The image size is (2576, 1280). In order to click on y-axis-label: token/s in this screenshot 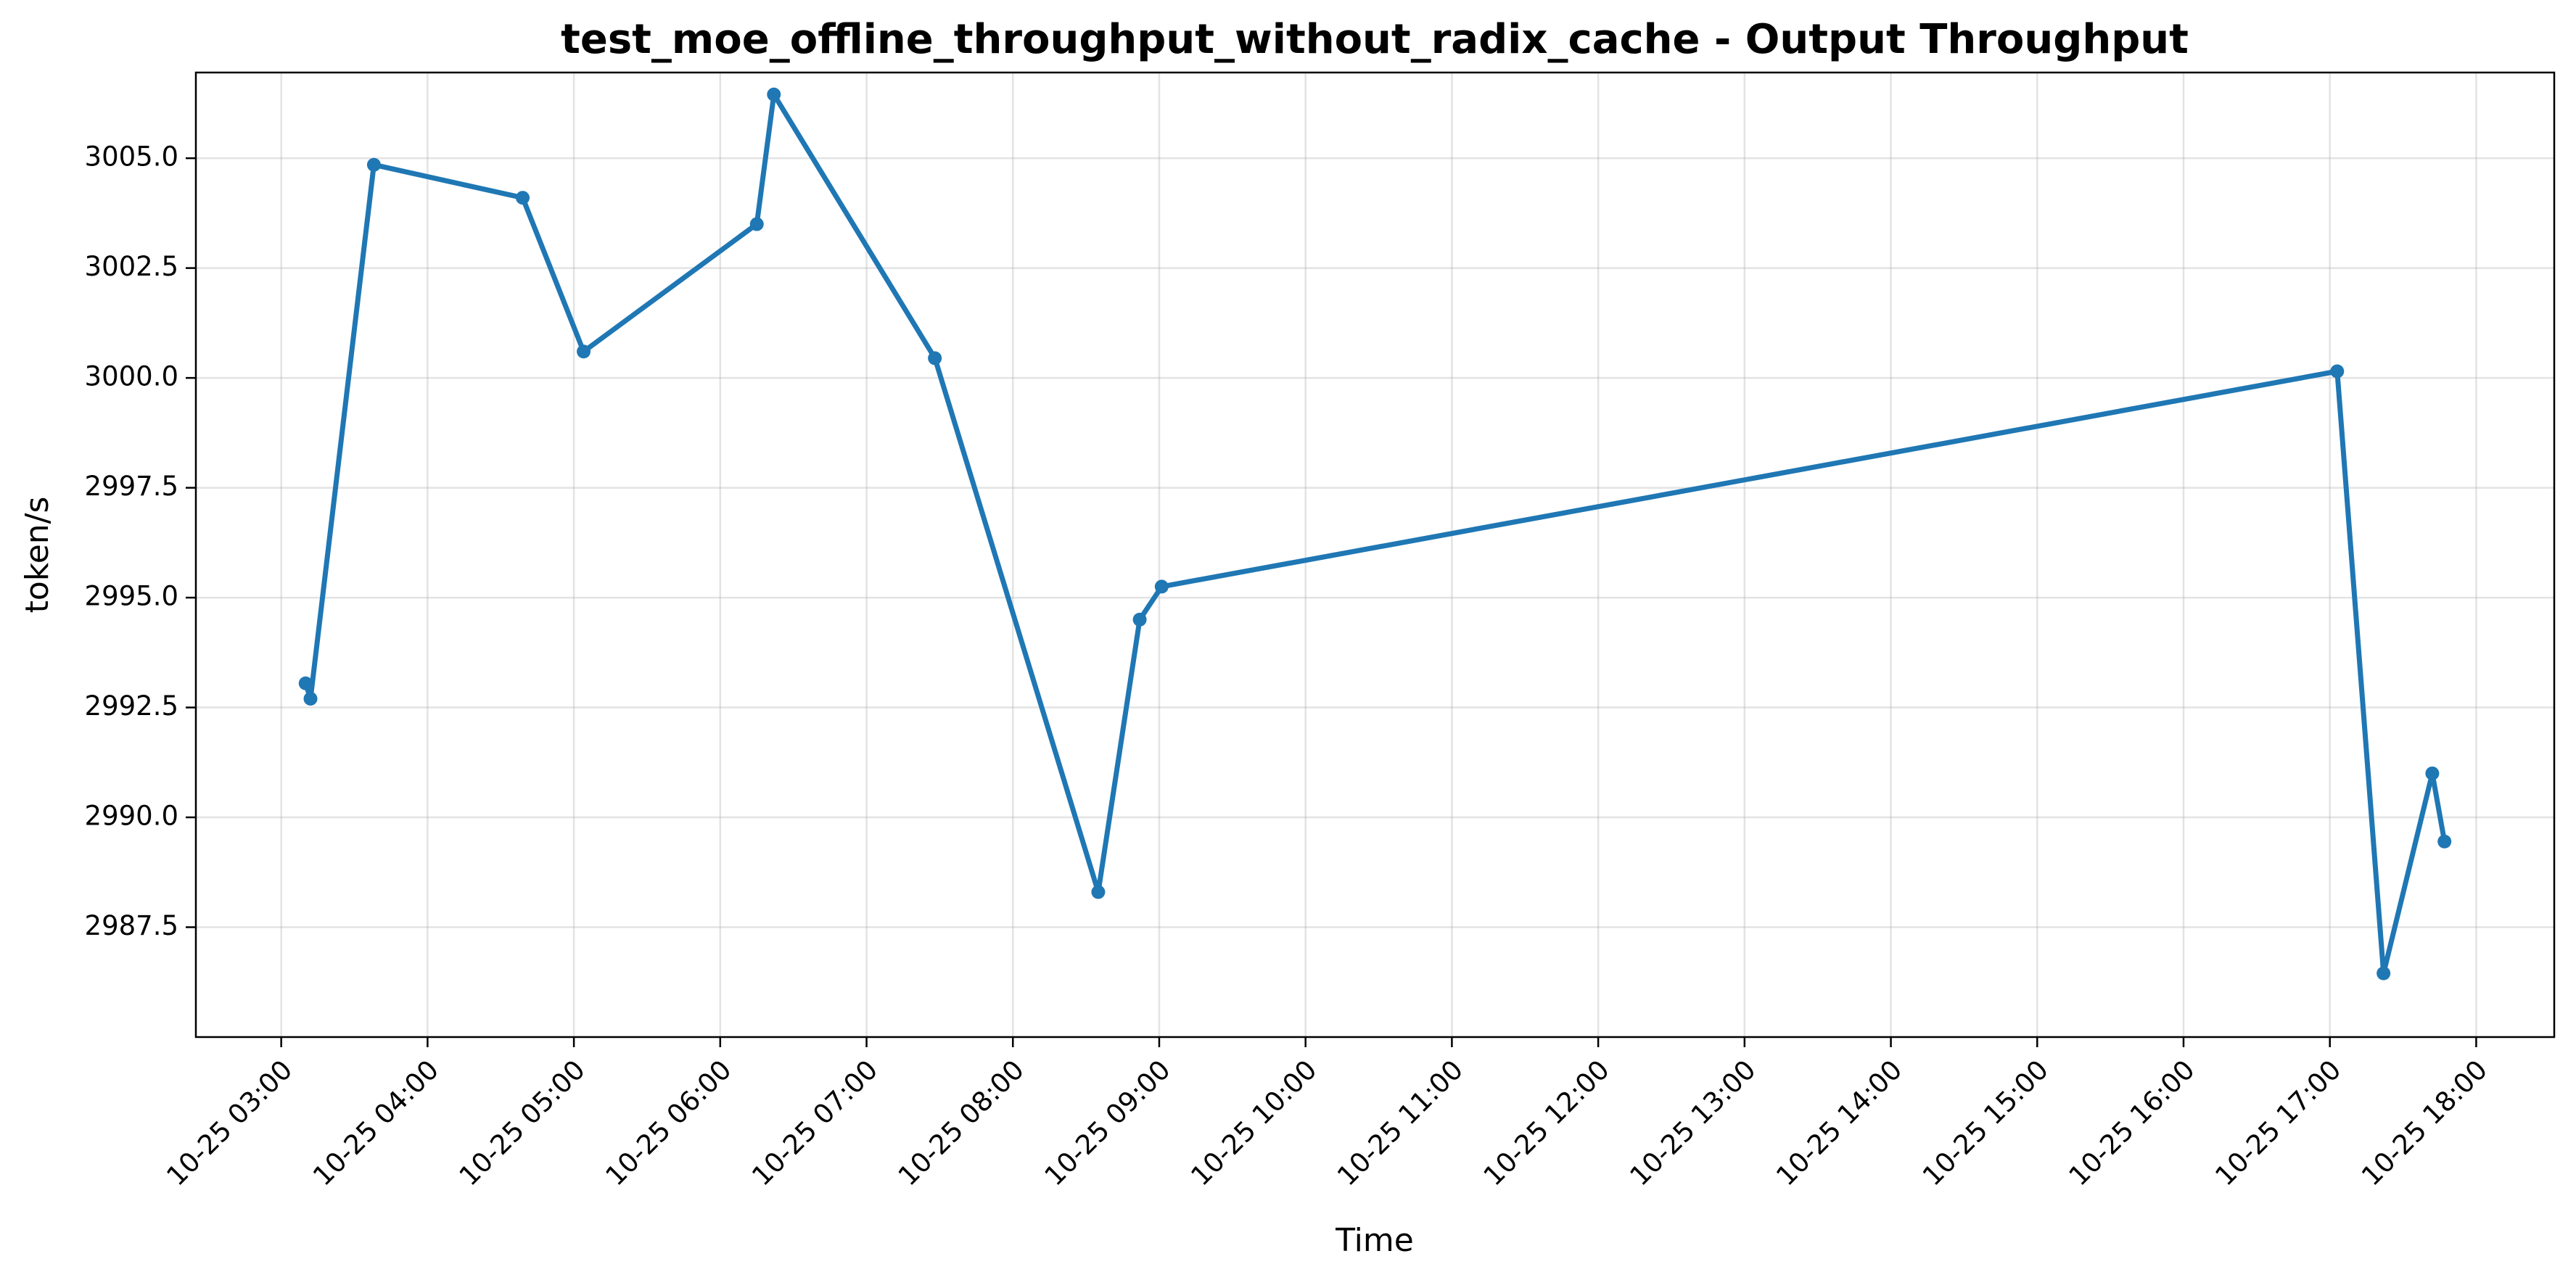, I will do `click(37, 555)`.